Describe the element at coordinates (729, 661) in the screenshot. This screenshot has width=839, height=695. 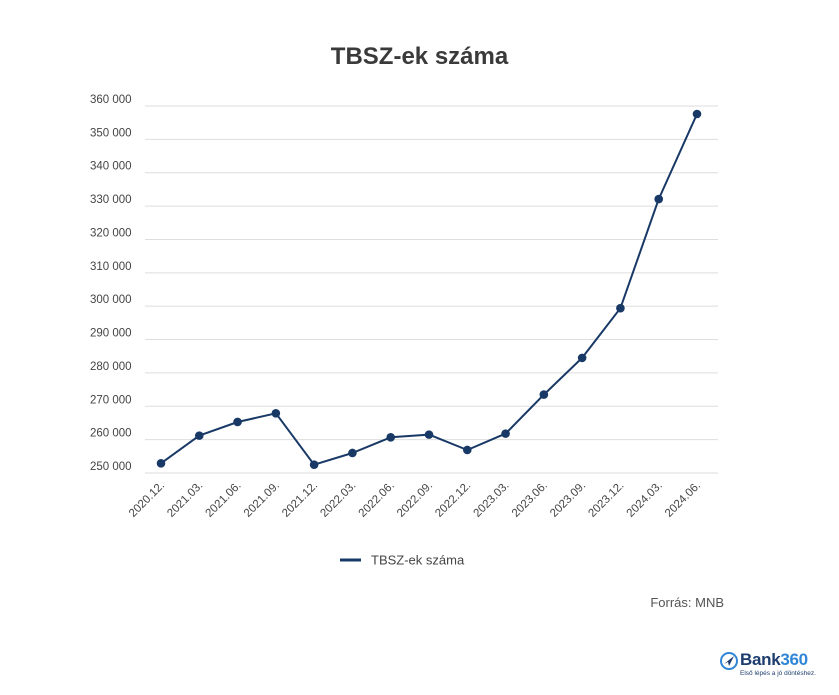
I see `compass-plane-icon` at that location.